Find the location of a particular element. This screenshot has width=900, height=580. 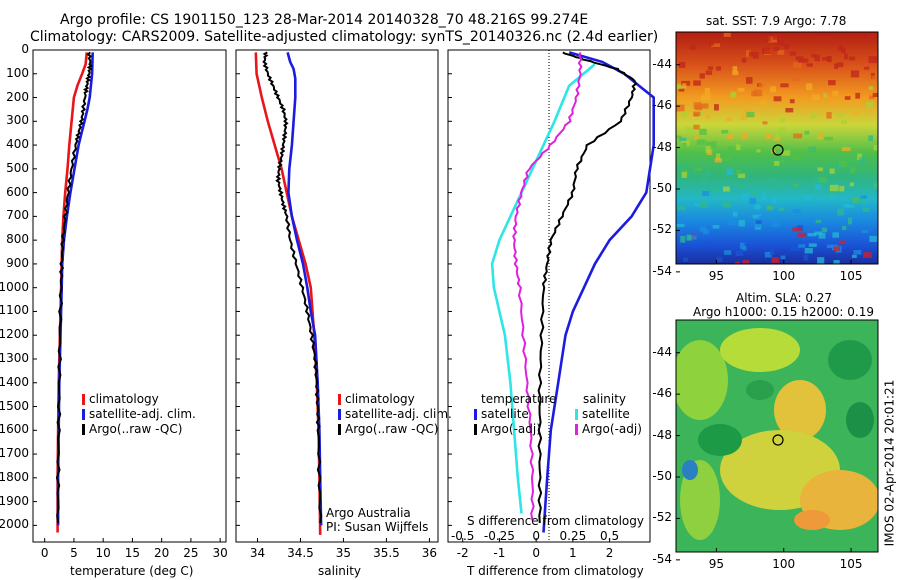

legend-entry: Argo(..raw -QC) is located at coordinates (392, 429).